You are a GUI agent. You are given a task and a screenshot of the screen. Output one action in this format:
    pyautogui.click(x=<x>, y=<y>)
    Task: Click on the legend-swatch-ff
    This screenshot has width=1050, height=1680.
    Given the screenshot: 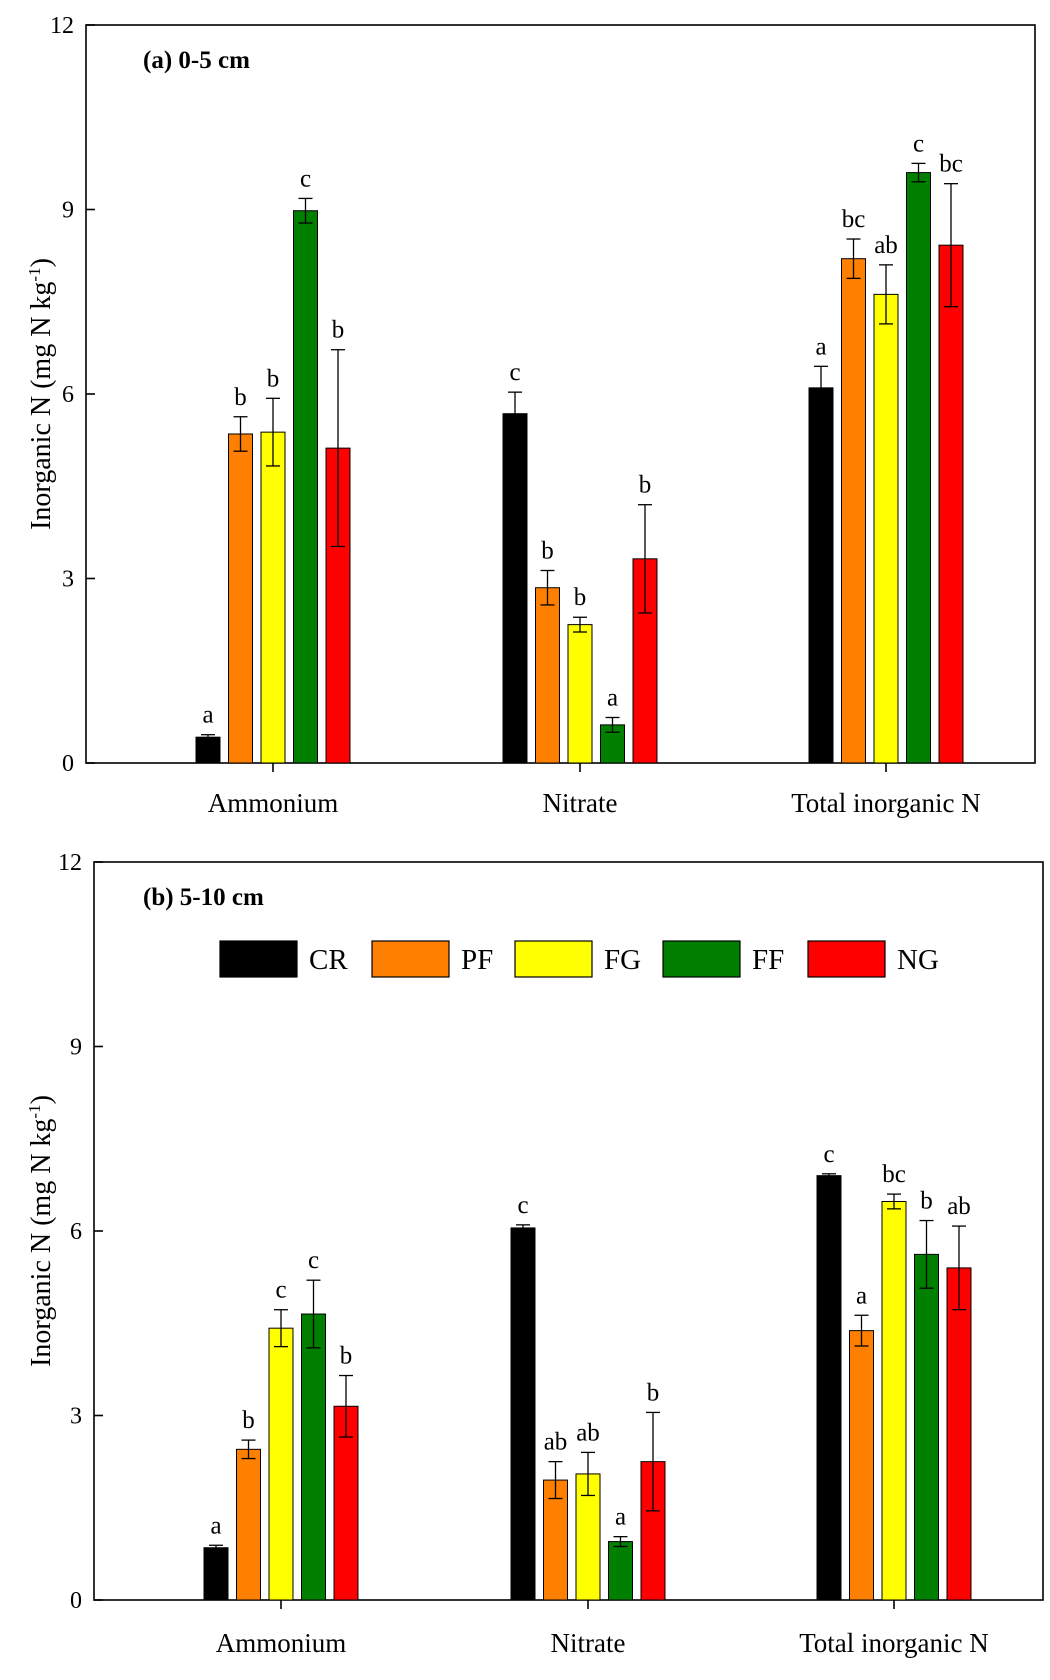 What is the action you would take?
    pyautogui.click(x=701, y=959)
    